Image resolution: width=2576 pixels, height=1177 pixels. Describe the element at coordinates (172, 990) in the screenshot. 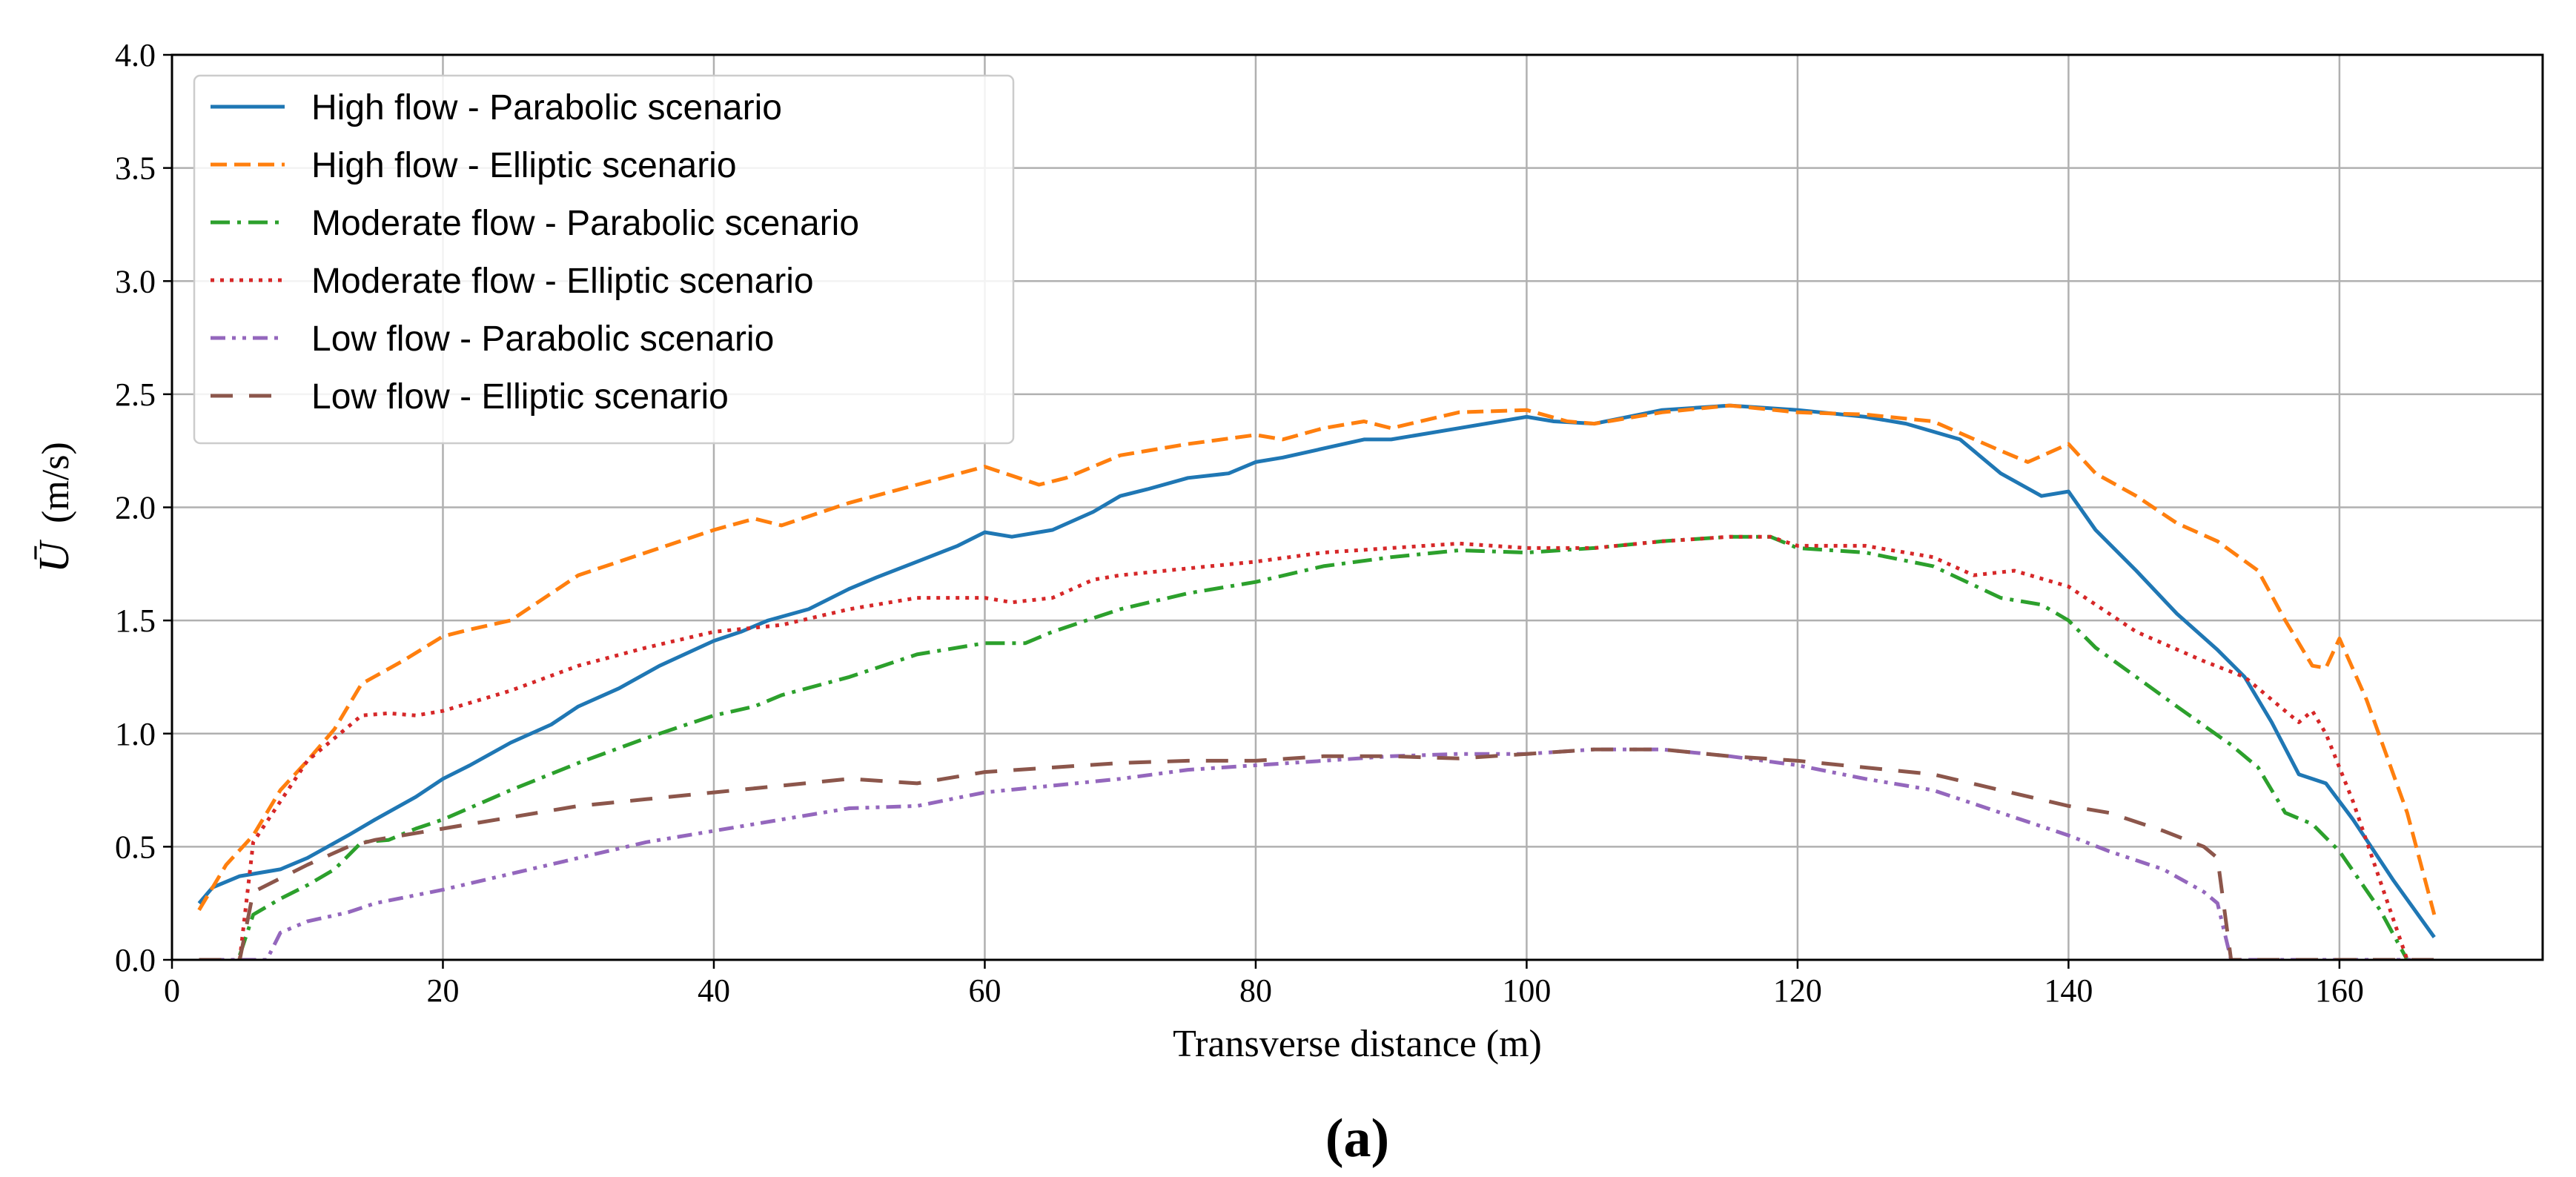

I see `x-tick-label: 0` at that location.